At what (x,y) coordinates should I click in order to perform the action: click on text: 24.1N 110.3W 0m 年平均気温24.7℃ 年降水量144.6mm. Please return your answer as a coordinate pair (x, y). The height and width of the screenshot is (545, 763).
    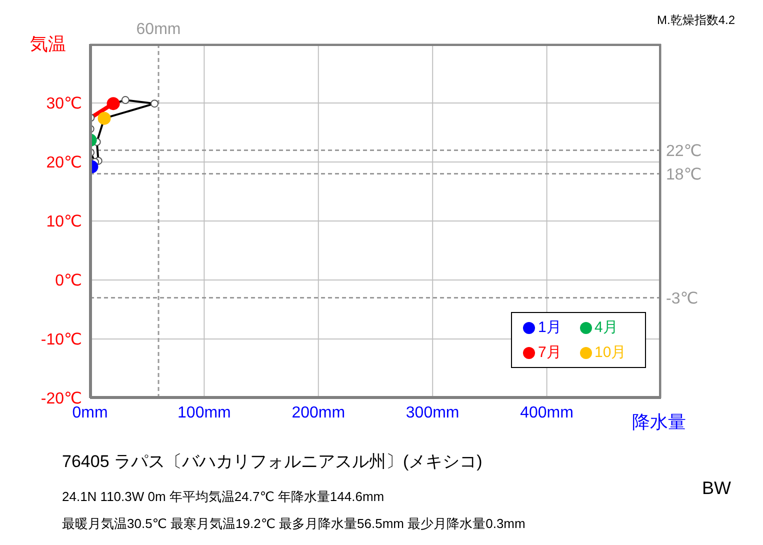
    Looking at the image, I should click on (223, 497).